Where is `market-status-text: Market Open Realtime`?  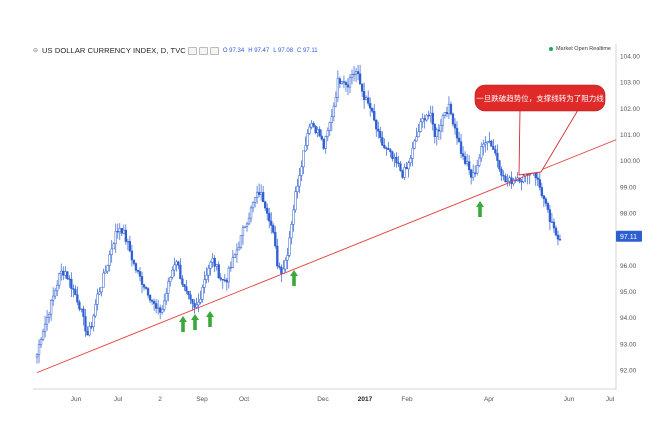
market-status-text: Market Open Realtime is located at coordinates (583, 49).